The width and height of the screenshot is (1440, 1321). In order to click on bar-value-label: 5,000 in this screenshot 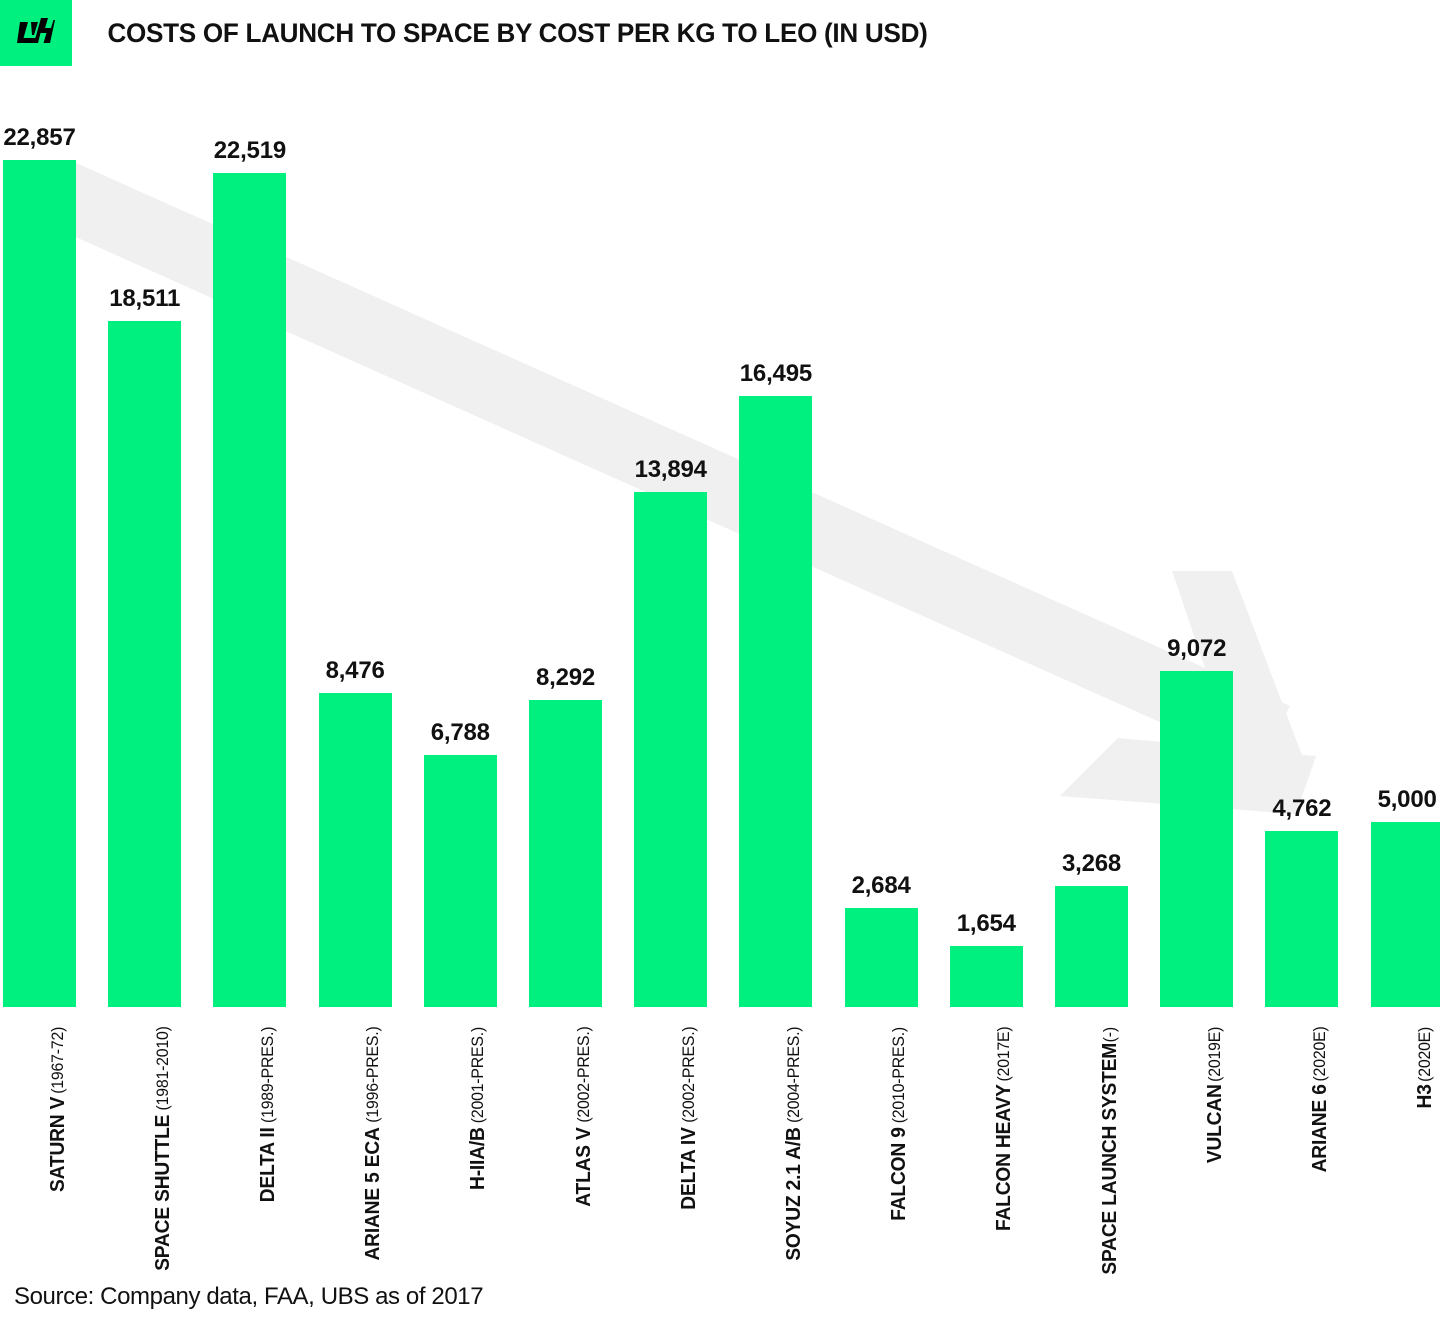, I will do `click(1407, 799)`.